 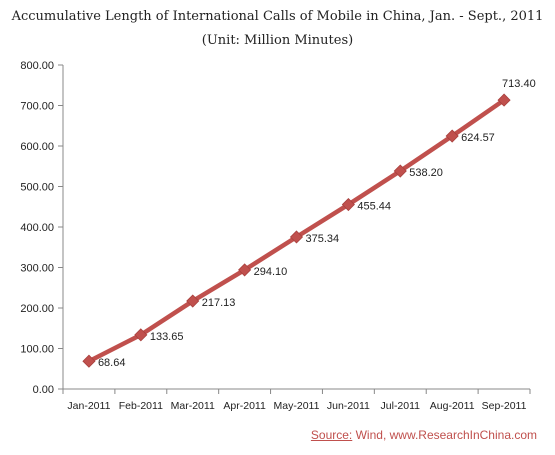 What do you see at coordinates (426, 173) in the screenshot?
I see `data-label: 538.20` at bounding box center [426, 173].